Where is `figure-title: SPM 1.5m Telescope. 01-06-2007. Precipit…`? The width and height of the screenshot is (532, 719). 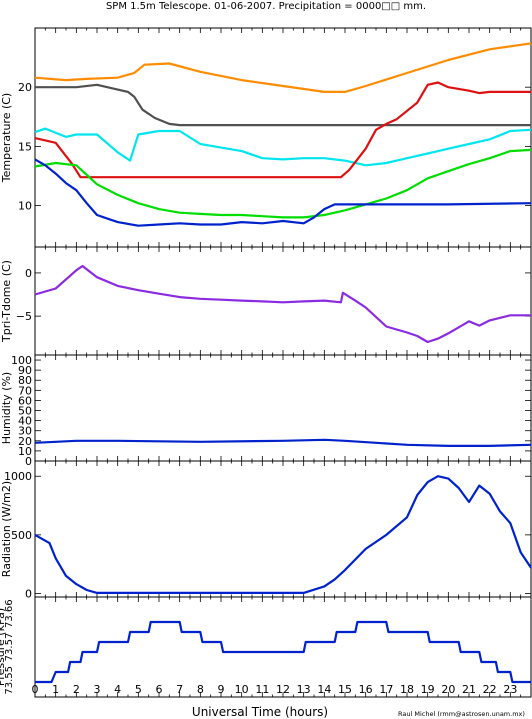 figure-title: SPM 1.5m Telescope. 01-06-2007. Precipit… is located at coordinates (266, 6).